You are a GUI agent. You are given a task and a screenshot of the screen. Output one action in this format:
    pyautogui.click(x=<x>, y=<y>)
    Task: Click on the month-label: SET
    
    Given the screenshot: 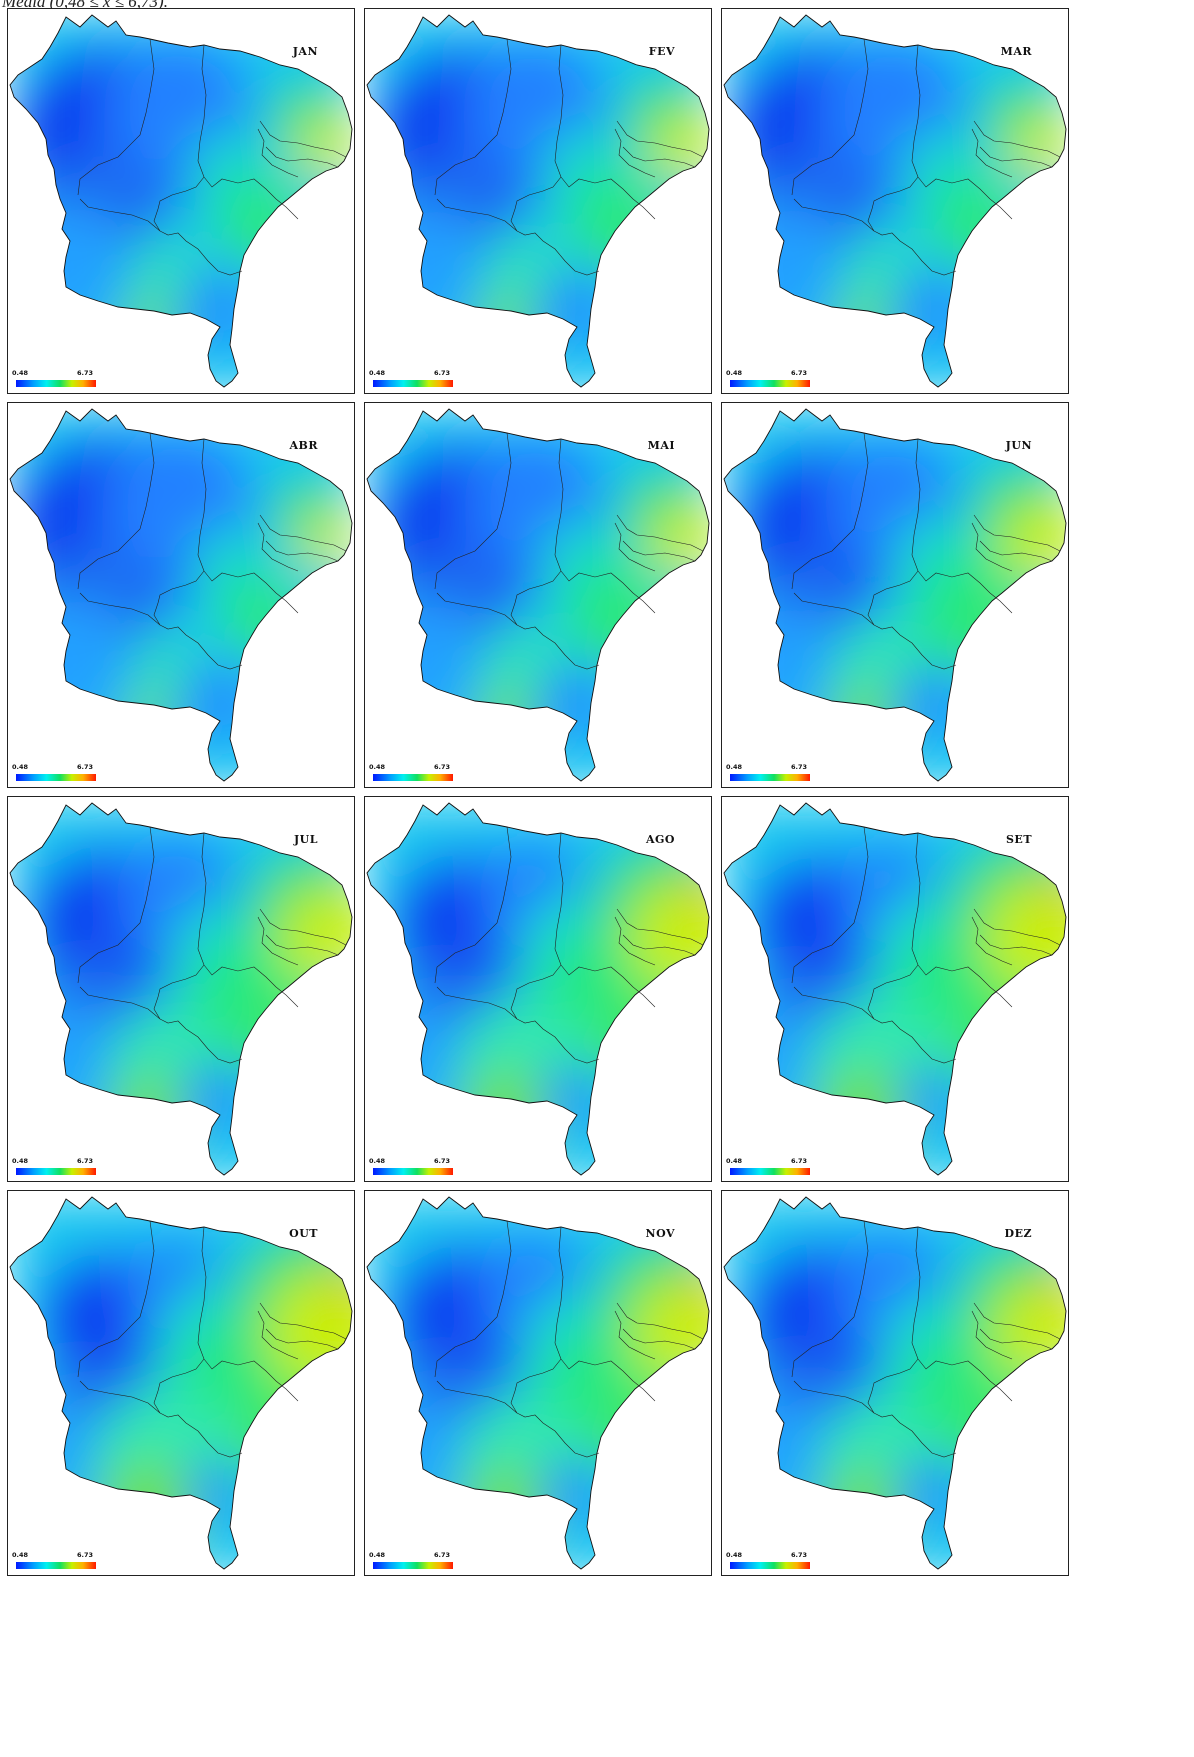 What is the action you would take?
    pyautogui.click(x=1018, y=839)
    